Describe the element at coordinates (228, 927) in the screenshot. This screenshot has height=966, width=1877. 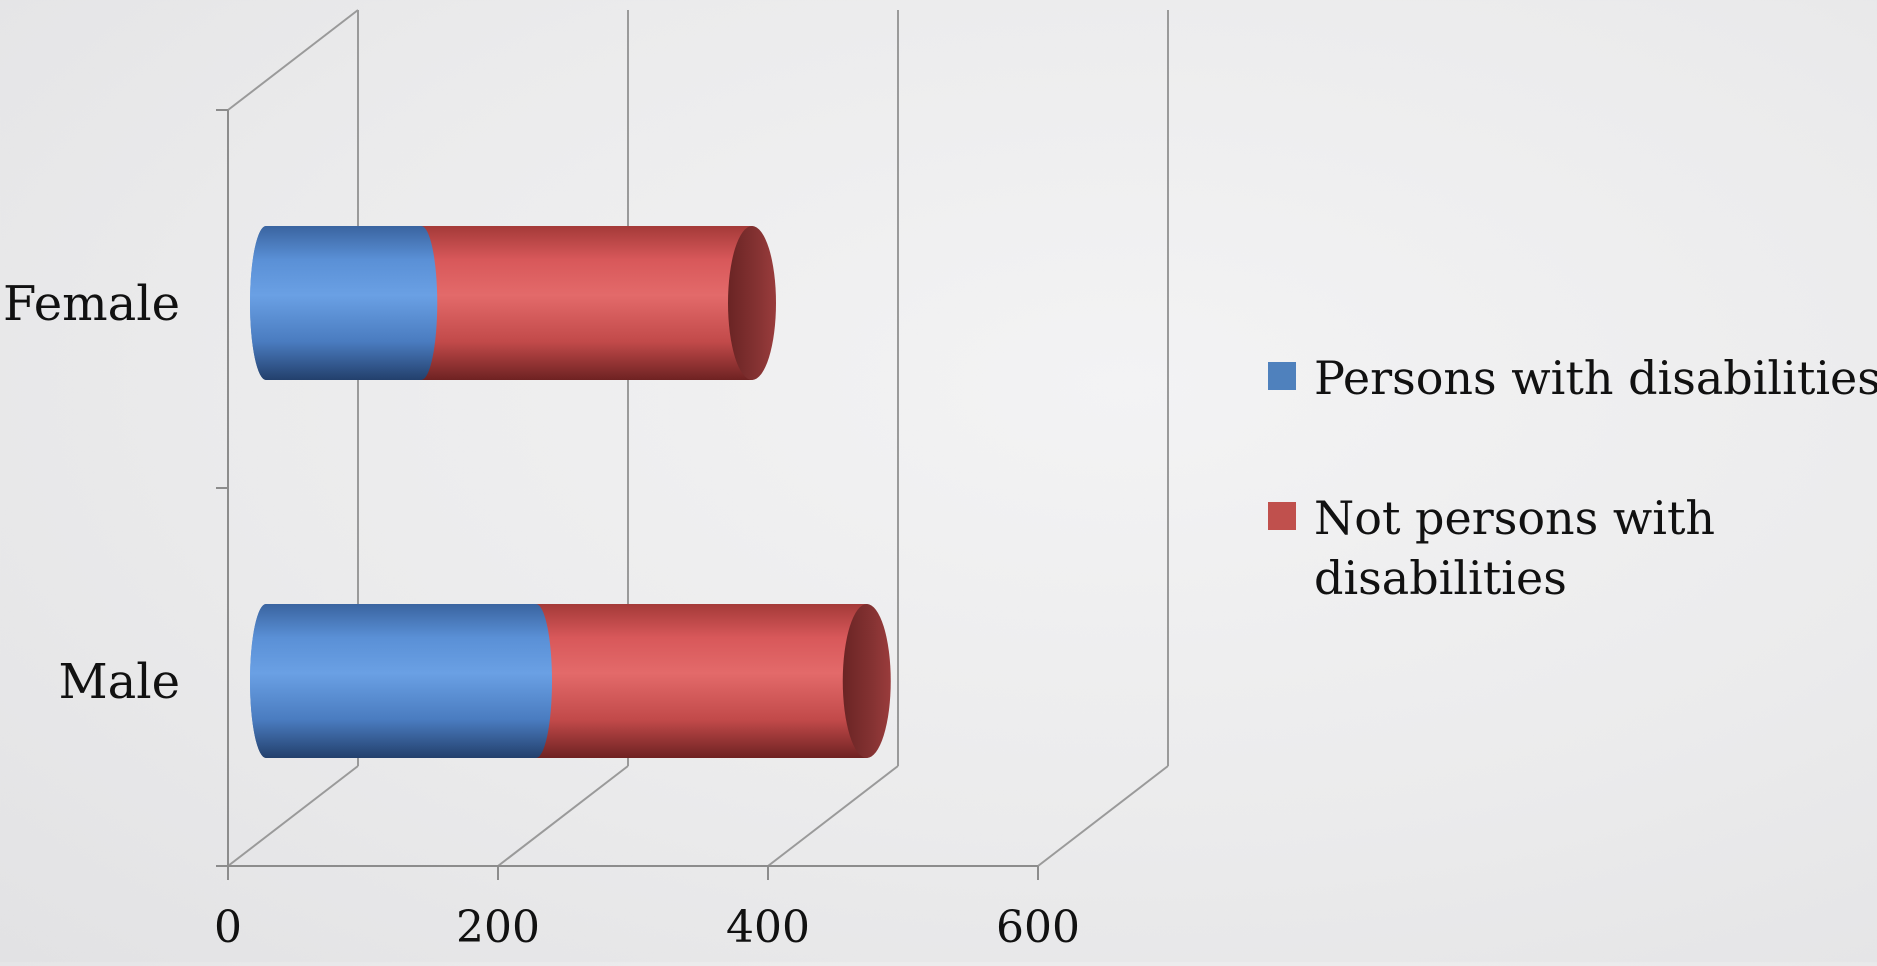
I see `x-tick-label: 0` at that location.